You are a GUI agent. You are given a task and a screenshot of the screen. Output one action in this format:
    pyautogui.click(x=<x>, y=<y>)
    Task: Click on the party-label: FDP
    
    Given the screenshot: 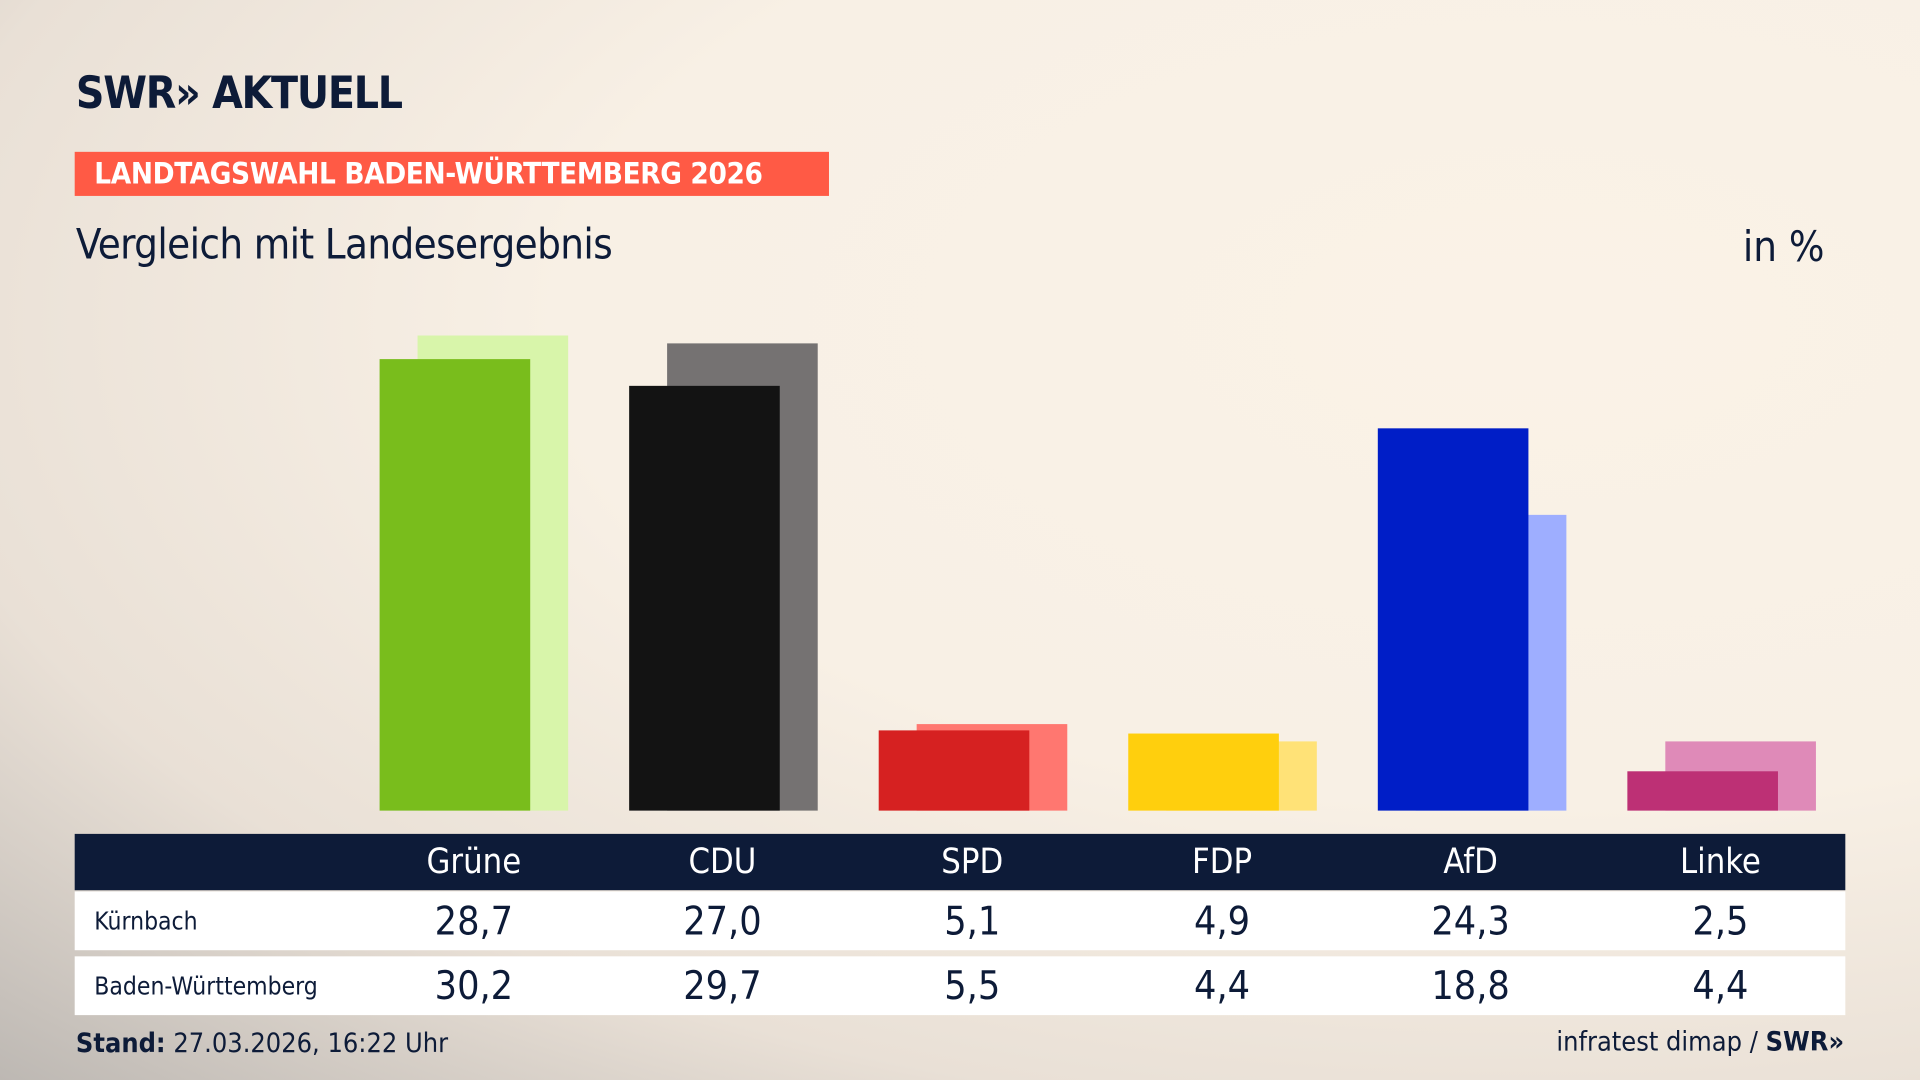 What is the action you would take?
    pyautogui.click(x=1222, y=861)
    